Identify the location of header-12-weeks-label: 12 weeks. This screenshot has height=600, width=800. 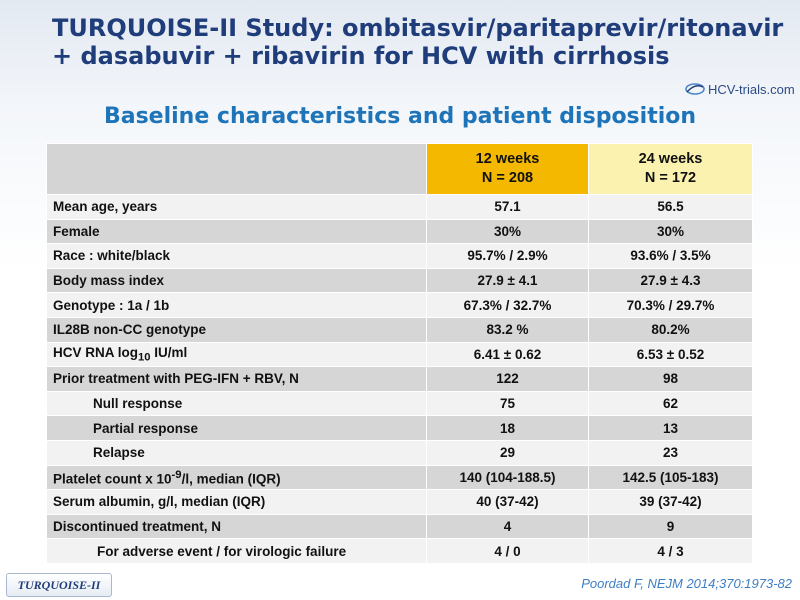
(507, 159).